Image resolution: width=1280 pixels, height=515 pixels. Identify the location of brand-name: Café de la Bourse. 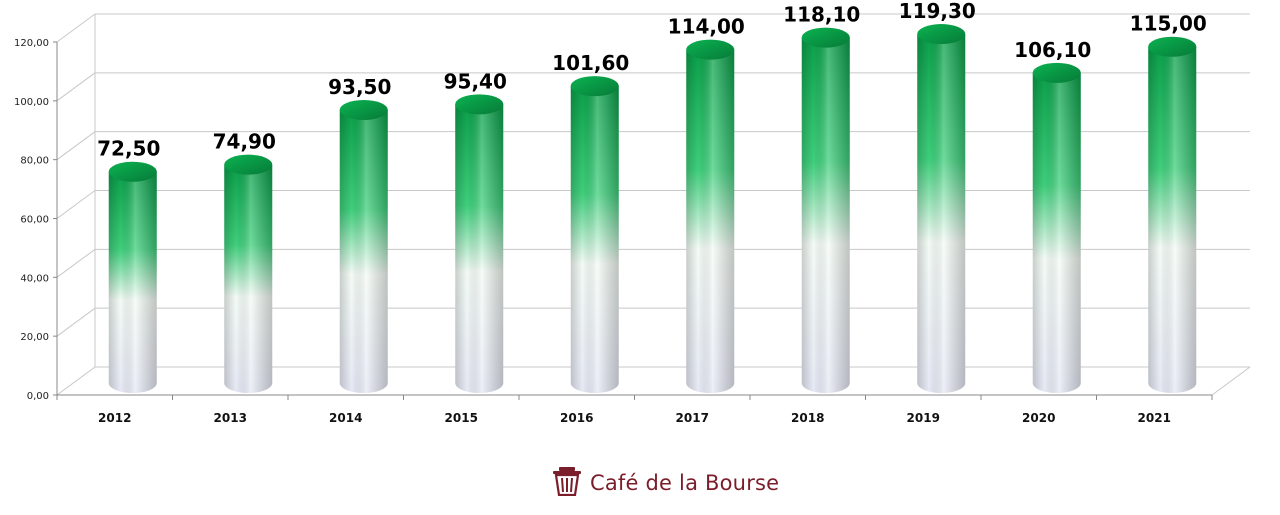
(685, 483).